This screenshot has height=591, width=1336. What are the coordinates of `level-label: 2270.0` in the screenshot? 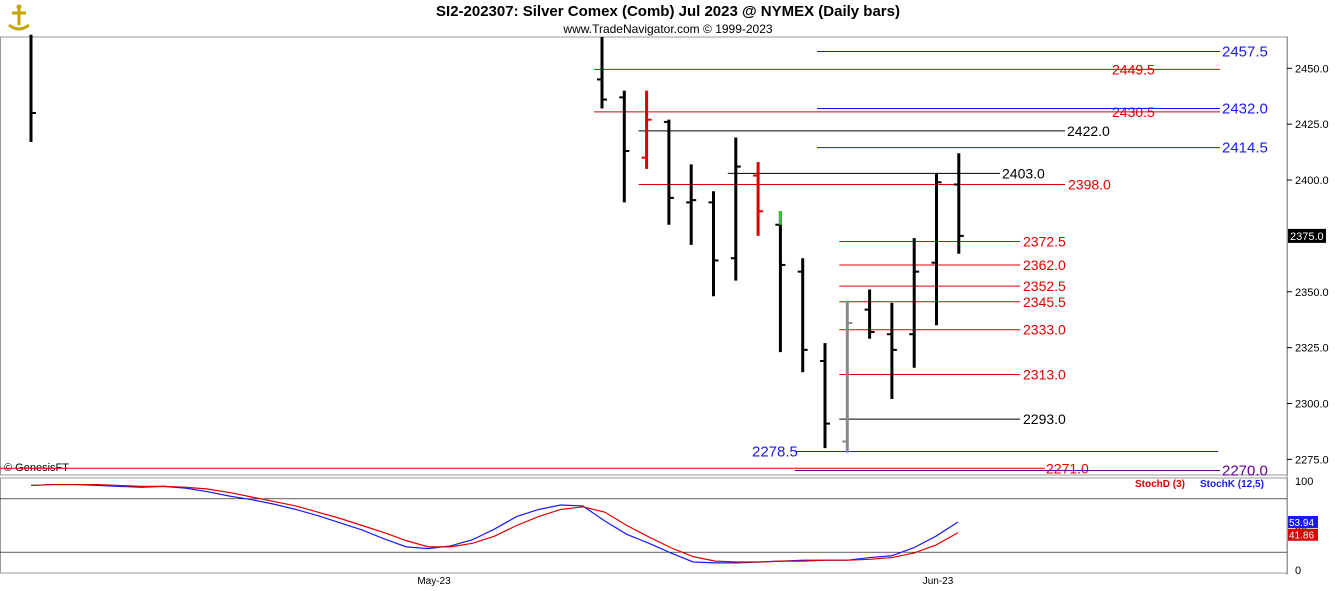 It's located at (1245, 471).